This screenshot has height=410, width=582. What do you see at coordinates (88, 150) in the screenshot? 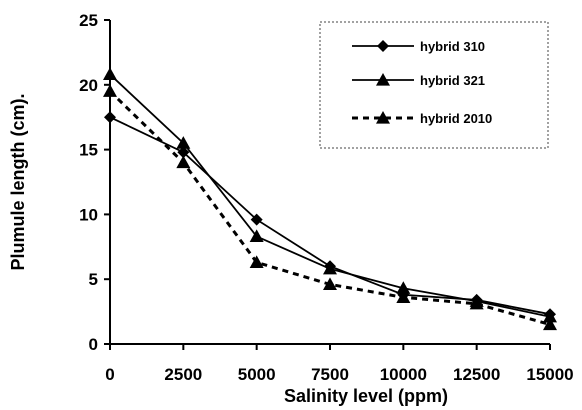
I see `y-tick-label: 15` at bounding box center [88, 150].